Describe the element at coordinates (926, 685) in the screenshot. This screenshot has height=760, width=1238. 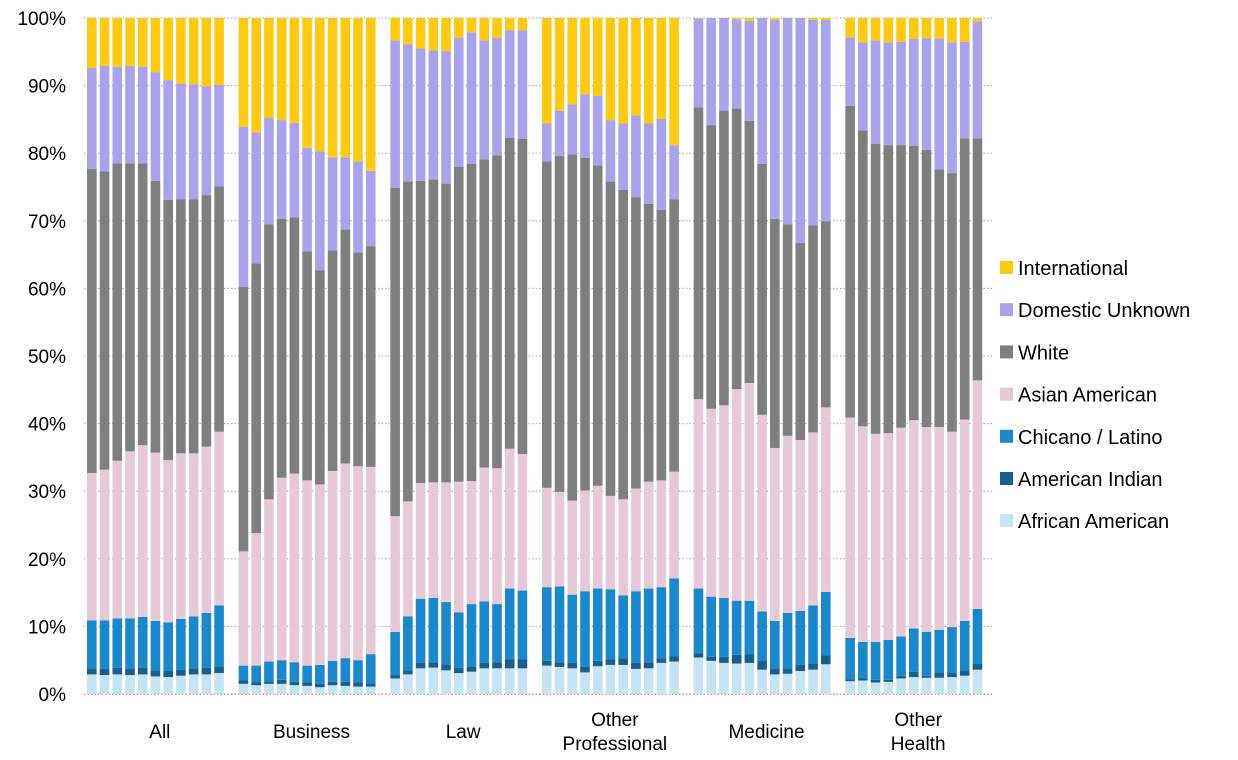
I see `bar-other-health-7-african-american` at that location.